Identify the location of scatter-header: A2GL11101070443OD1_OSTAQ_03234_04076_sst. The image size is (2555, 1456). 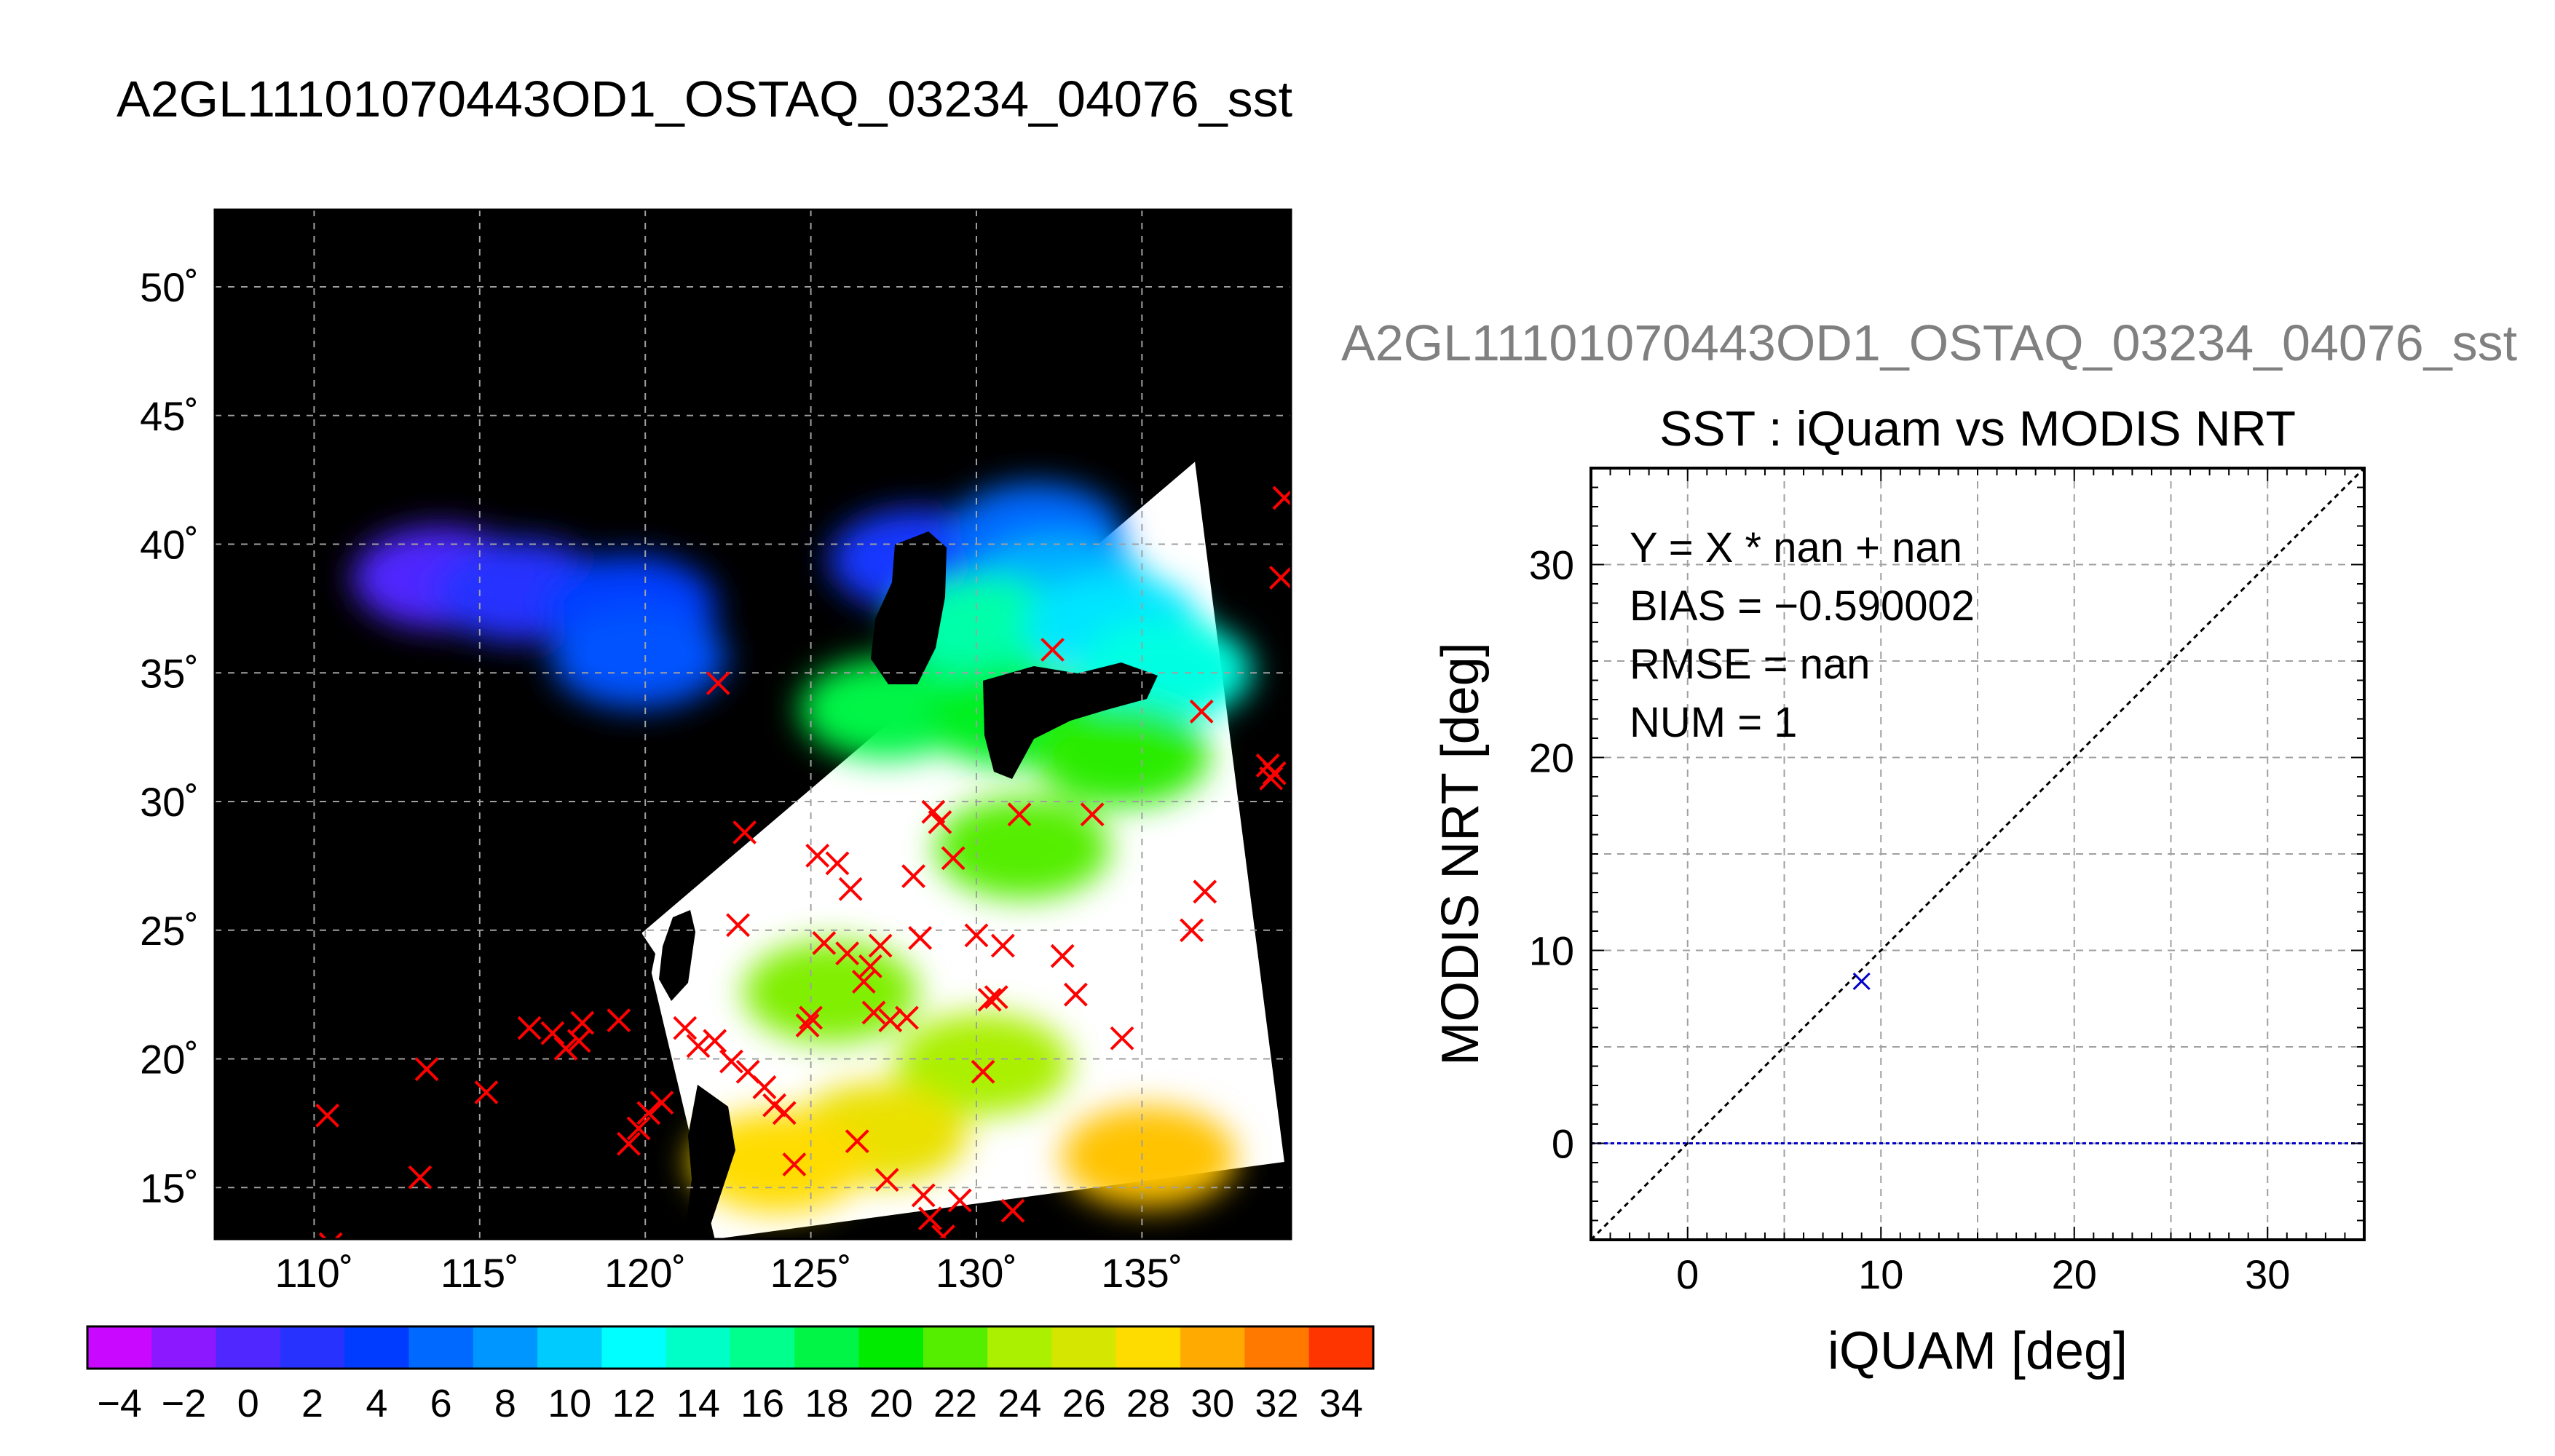
(1929, 342).